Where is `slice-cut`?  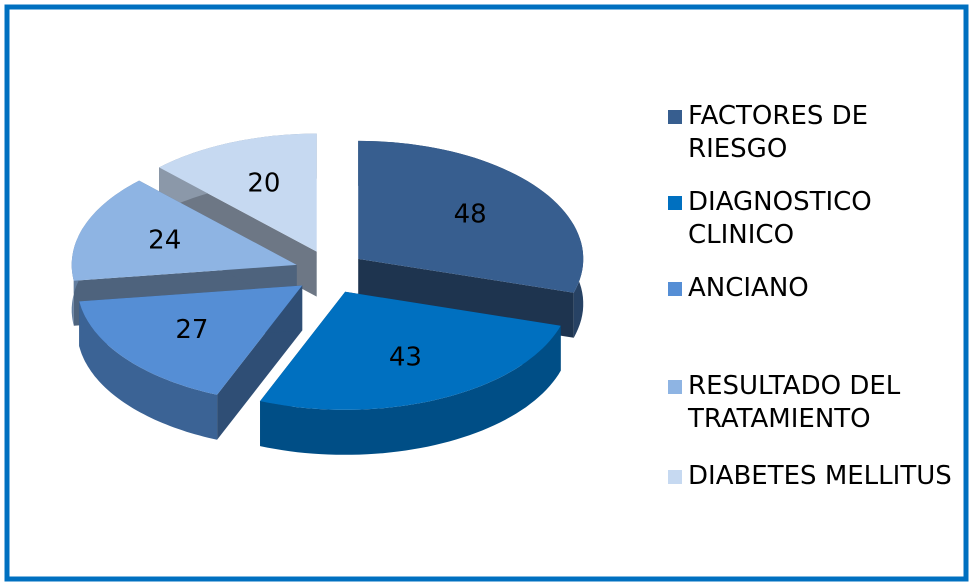
slice-cut is located at coordinates (466, 298).